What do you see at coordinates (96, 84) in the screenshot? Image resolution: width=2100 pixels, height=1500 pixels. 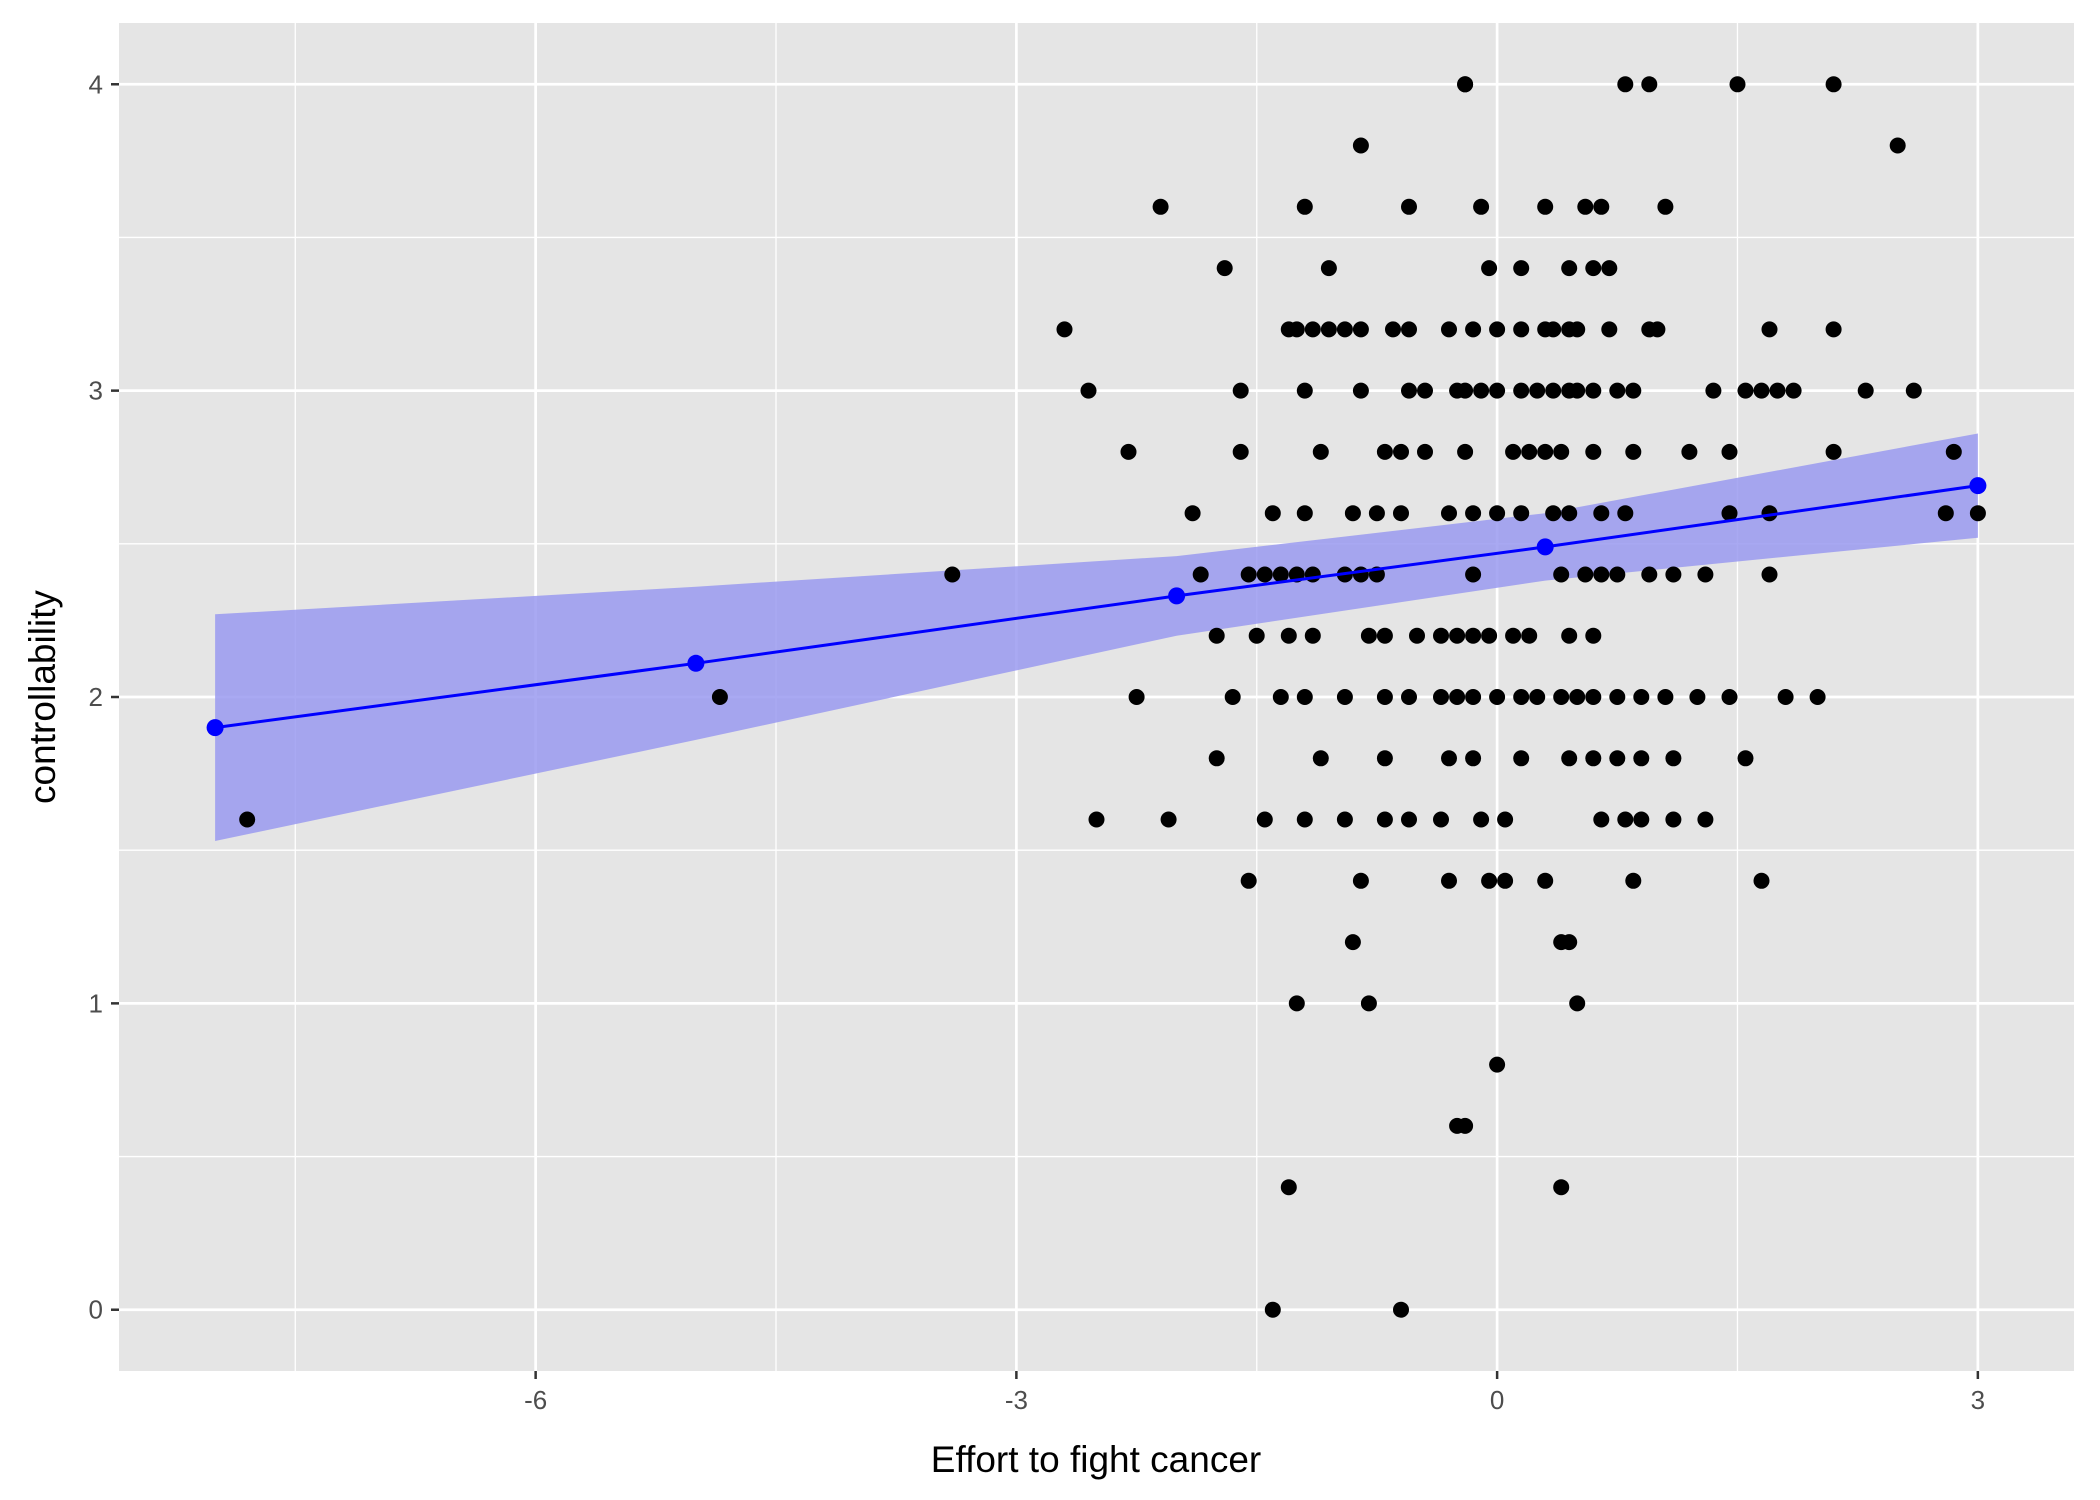 I see `y-tick-label: 4` at bounding box center [96, 84].